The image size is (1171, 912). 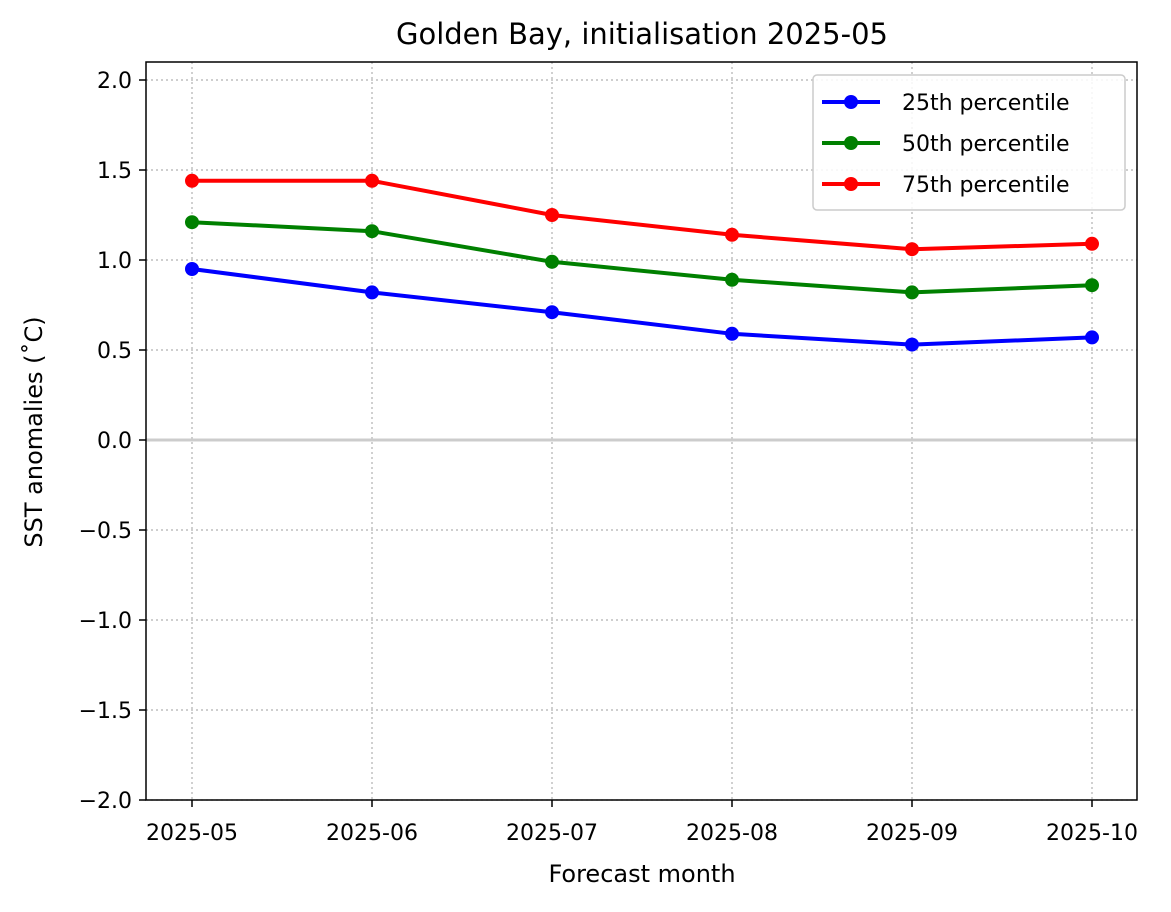 What do you see at coordinates (105, 531) in the screenshot?
I see `y-tick-label: −0.5` at bounding box center [105, 531].